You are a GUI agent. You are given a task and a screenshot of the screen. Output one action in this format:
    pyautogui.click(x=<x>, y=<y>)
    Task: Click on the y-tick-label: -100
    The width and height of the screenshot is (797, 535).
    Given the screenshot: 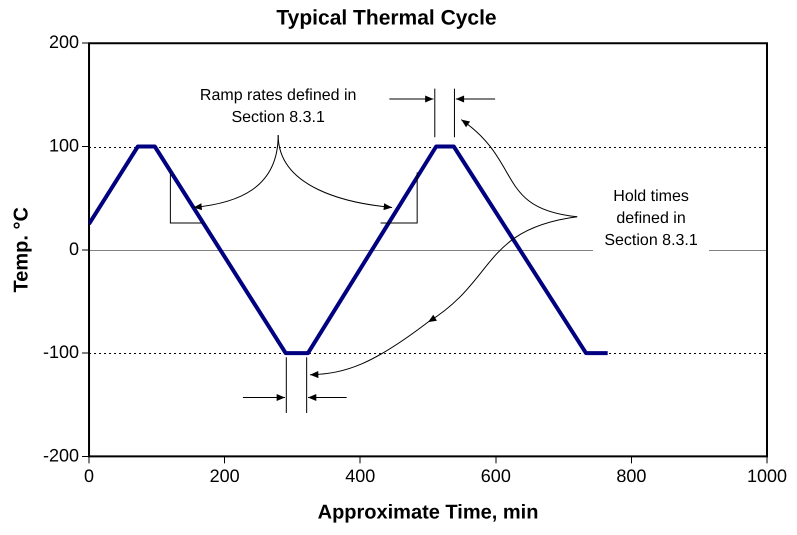 What is the action you would take?
    pyautogui.click(x=61, y=352)
    